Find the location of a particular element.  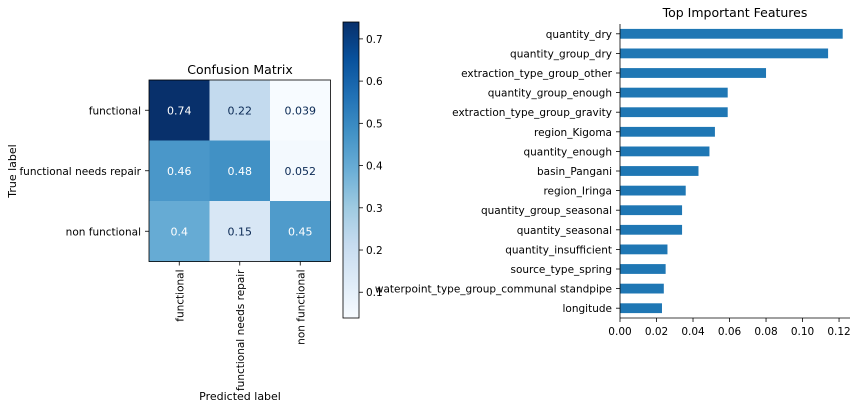

cm-cell-value: 0.48 is located at coordinates (240, 171).